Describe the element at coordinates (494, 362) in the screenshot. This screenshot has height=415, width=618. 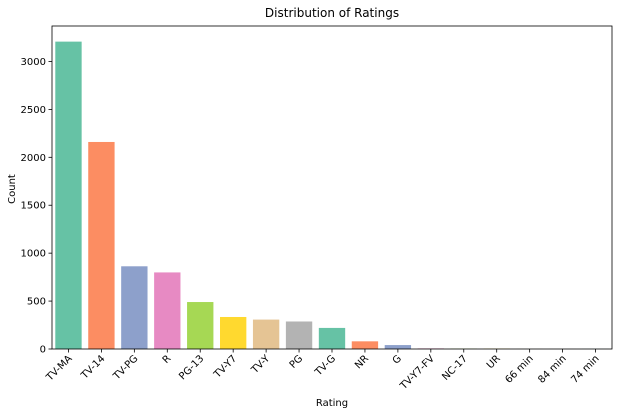
I see `x-tick-label: UR` at that location.